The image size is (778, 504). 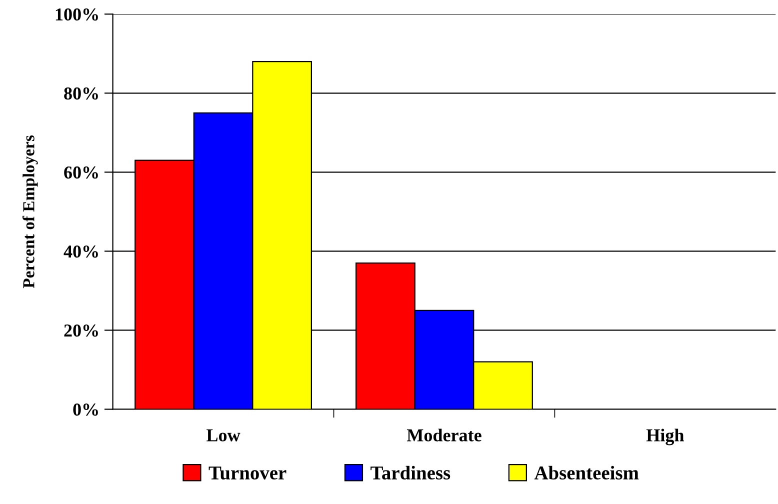 I want to click on x-tick-label: High, so click(x=665, y=437).